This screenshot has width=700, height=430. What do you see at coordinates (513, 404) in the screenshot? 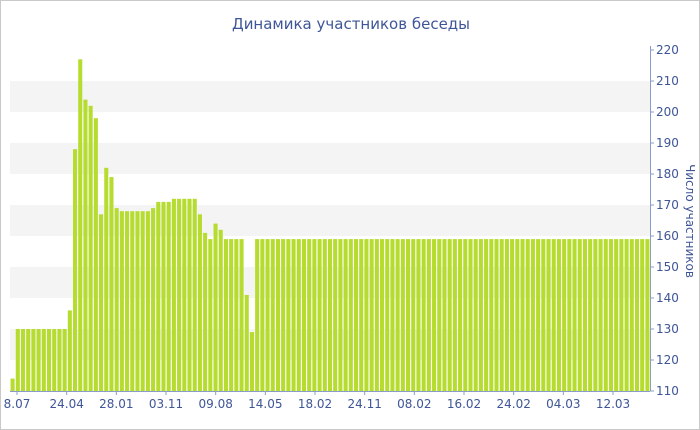
I see `x-tick-label: 24.02` at bounding box center [513, 404].